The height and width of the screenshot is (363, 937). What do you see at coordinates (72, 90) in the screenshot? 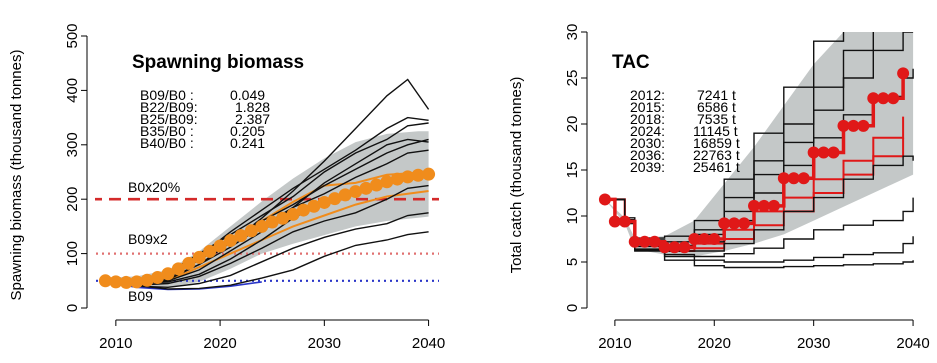
I see `y-tick-label: 400` at bounding box center [72, 90].